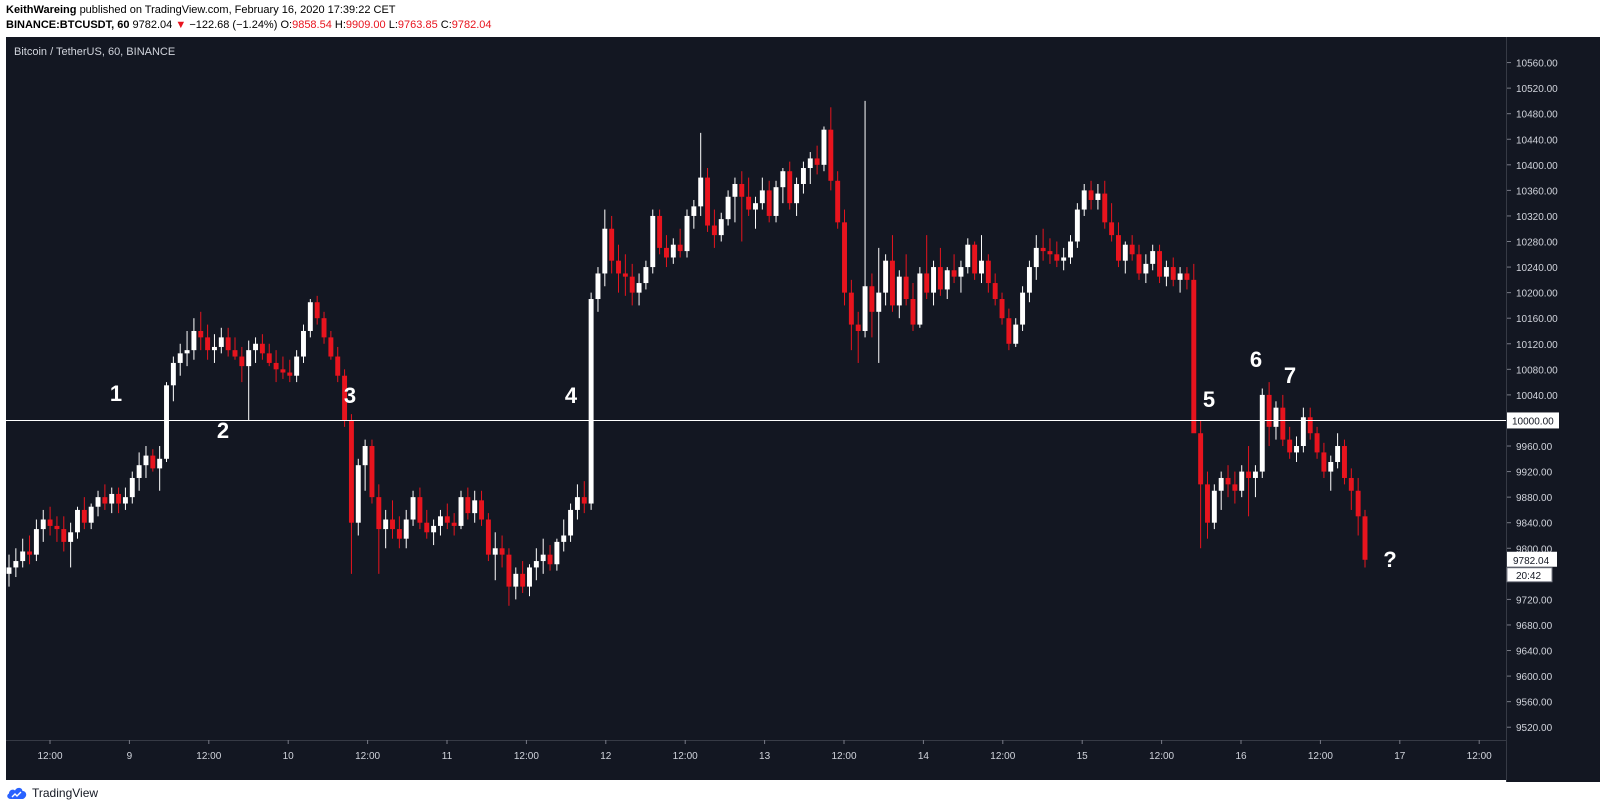  Describe the element at coordinates (130, 756) in the screenshot. I see `time-tick-label: 9` at that location.